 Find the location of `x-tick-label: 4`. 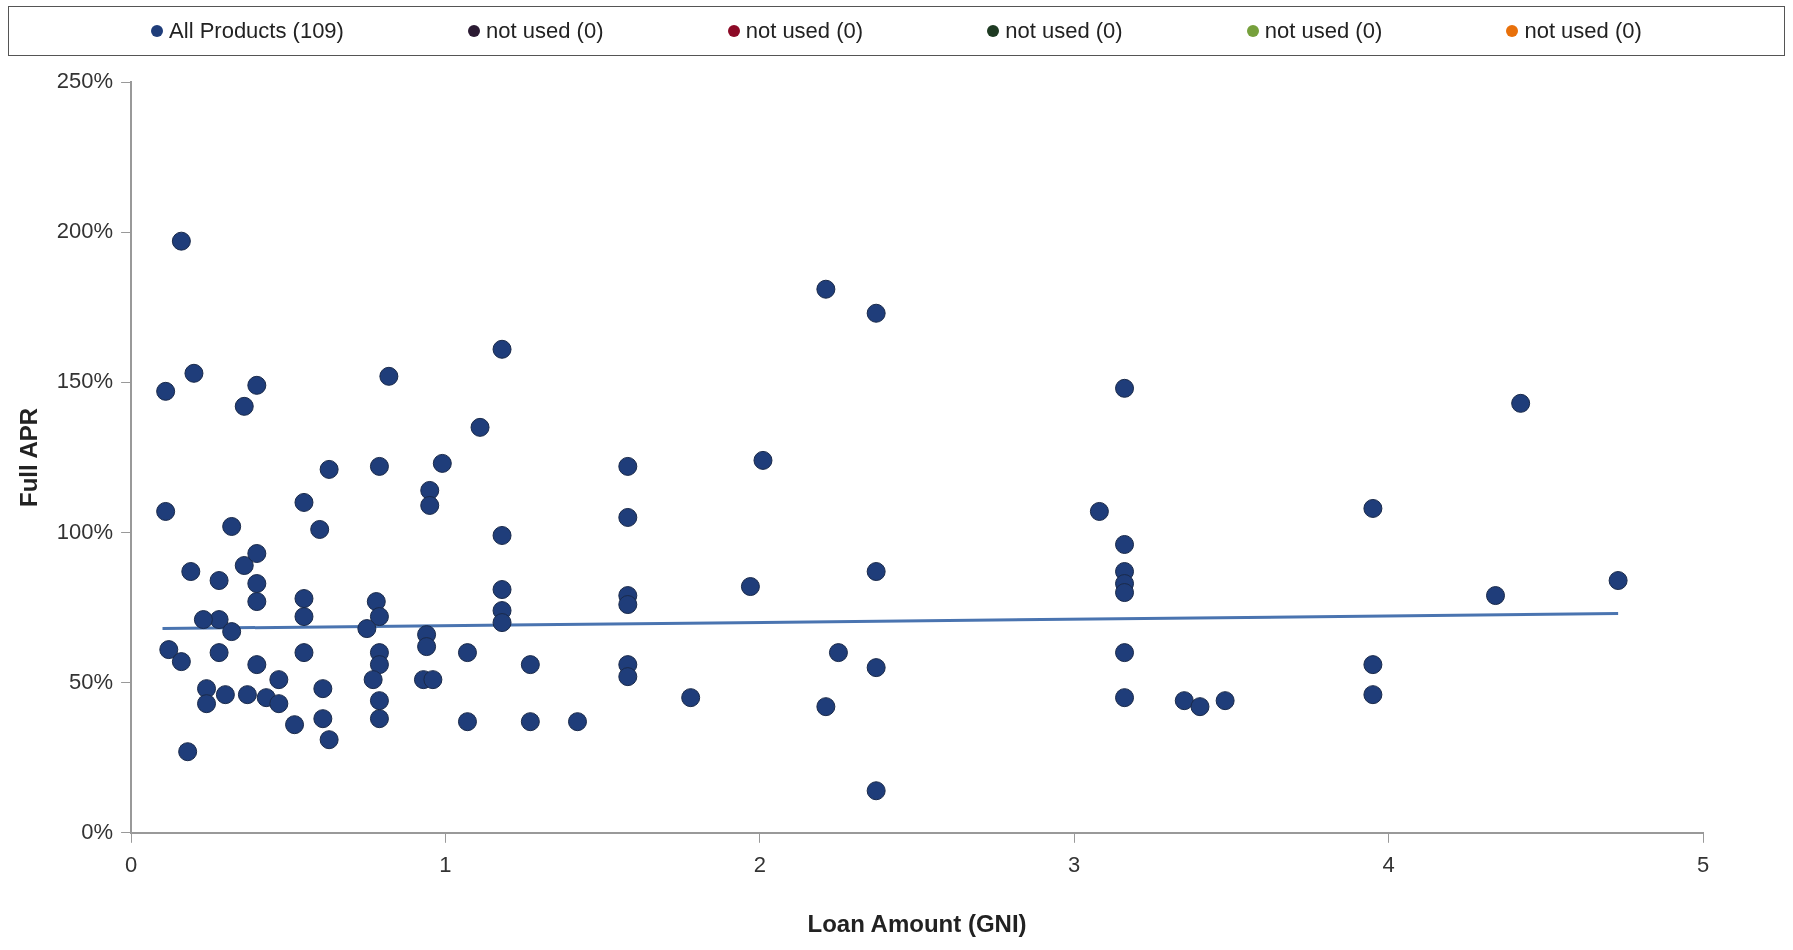

x-tick-label: 4 is located at coordinates (1388, 865).